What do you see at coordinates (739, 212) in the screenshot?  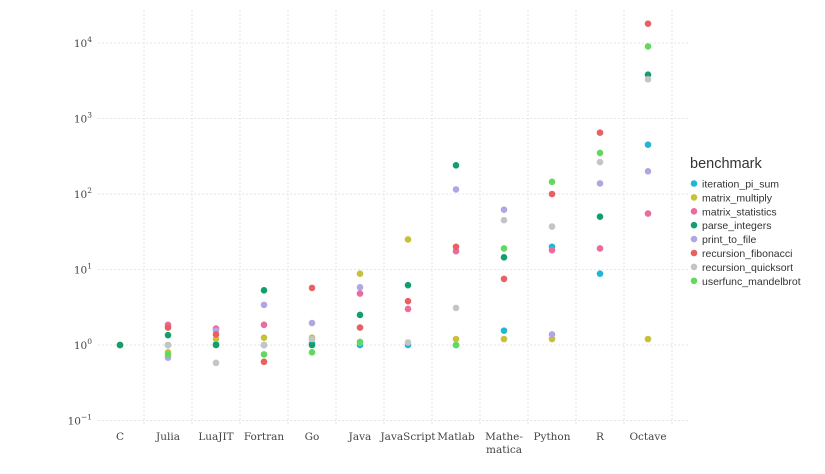 I see `legend-item-label: matrix_statistics` at bounding box center [739, 212].